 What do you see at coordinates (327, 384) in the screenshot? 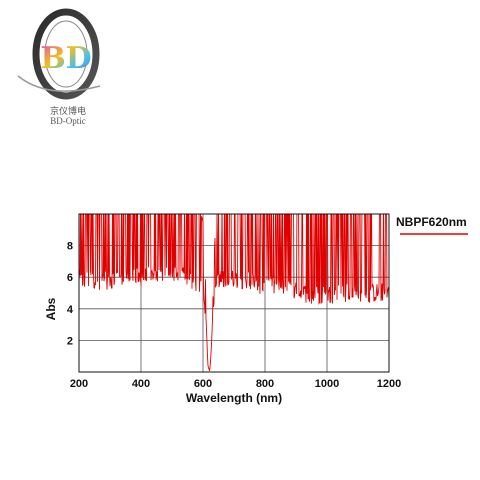
I see `x-tick-label: 1000` at bounding box center [327, 384].